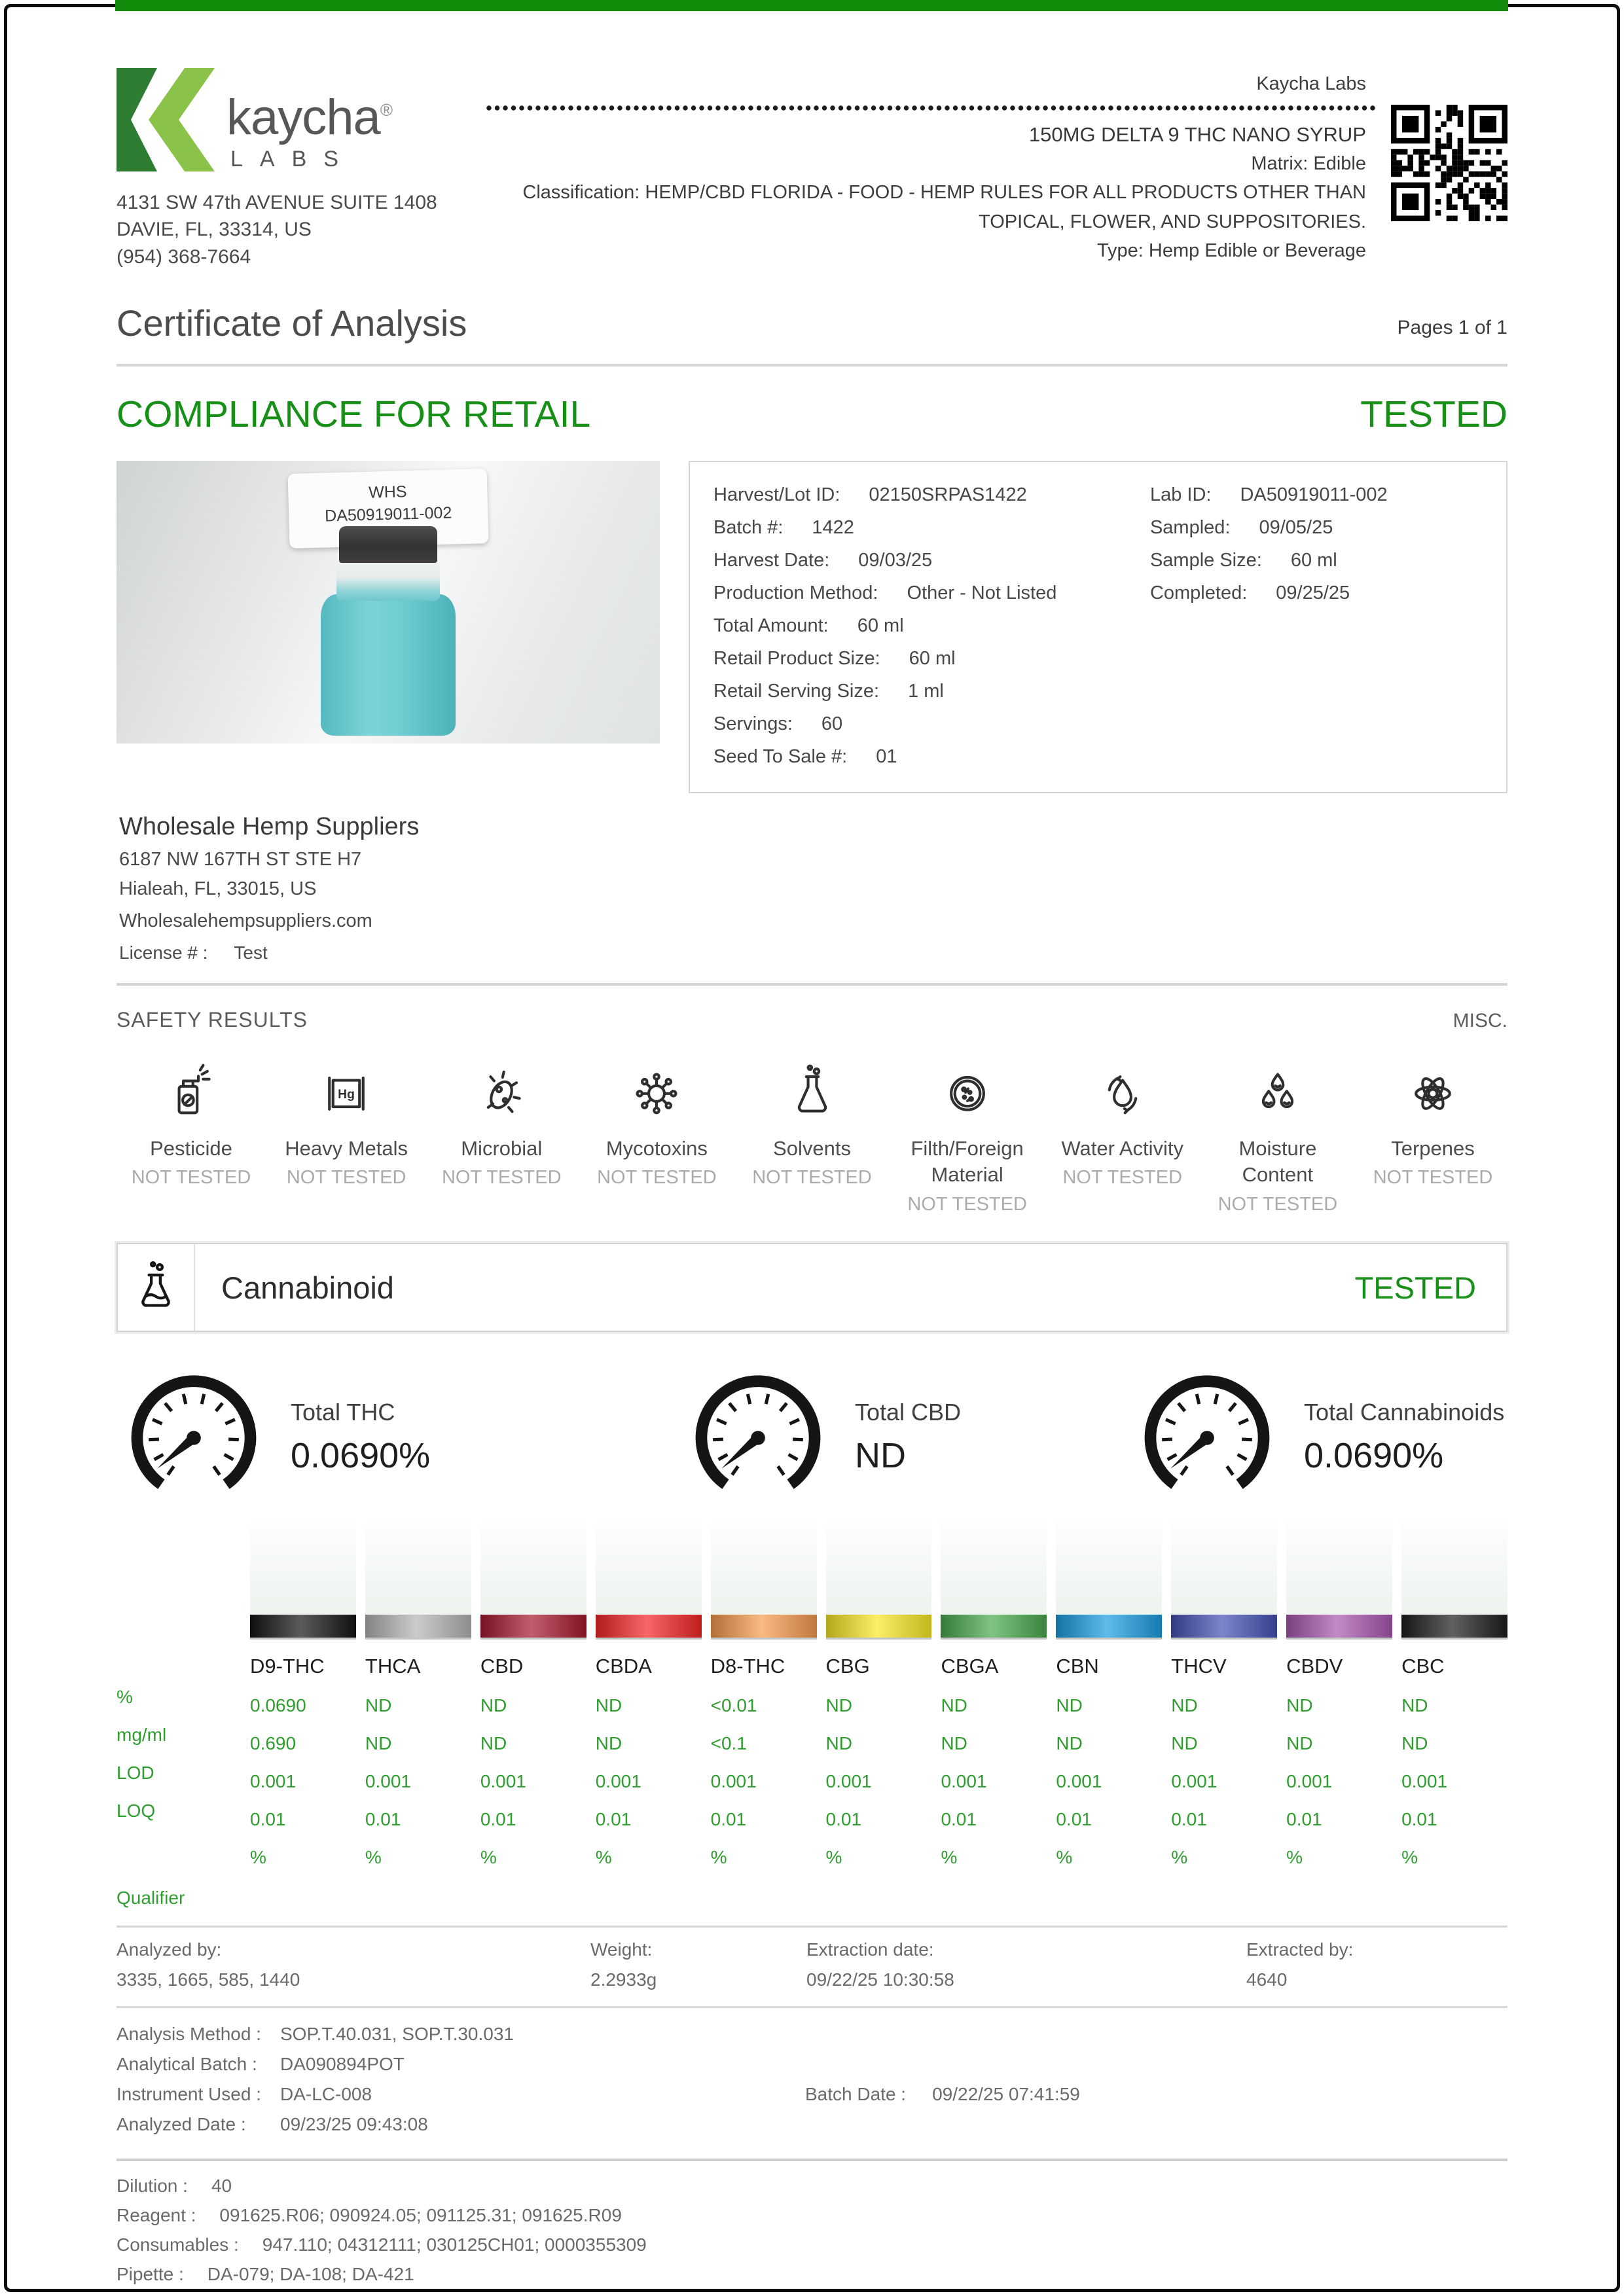 The image size is (1624, 2296). What do you see at coordinates (388, 665) in the screenshot?
I see `bottle-body` at bounding box center [388, 665].